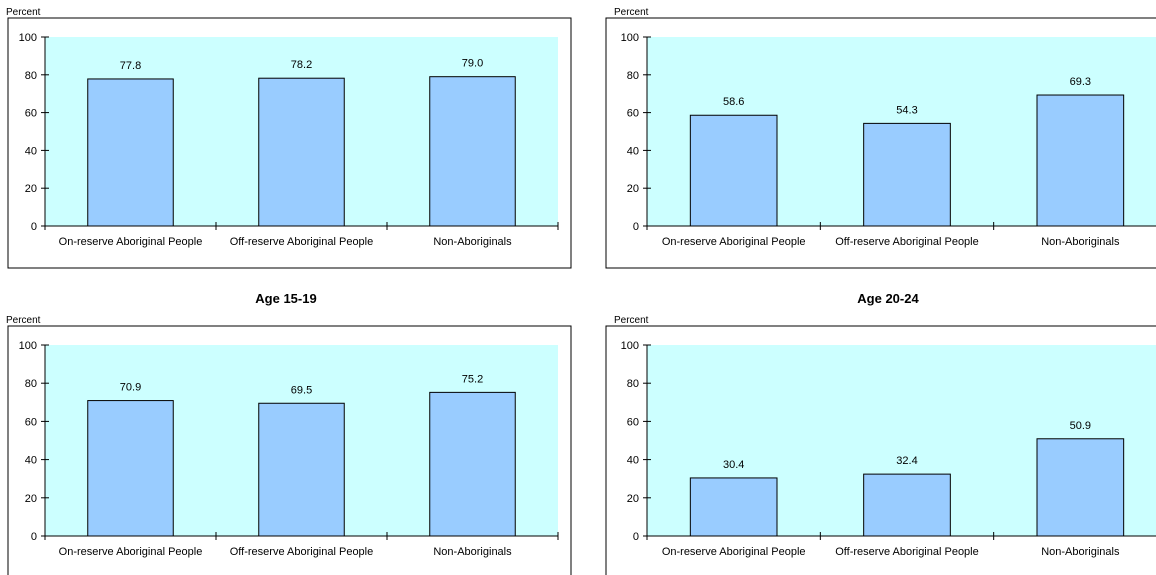  I want to click on data-label: 70.9, so click(130, 388).